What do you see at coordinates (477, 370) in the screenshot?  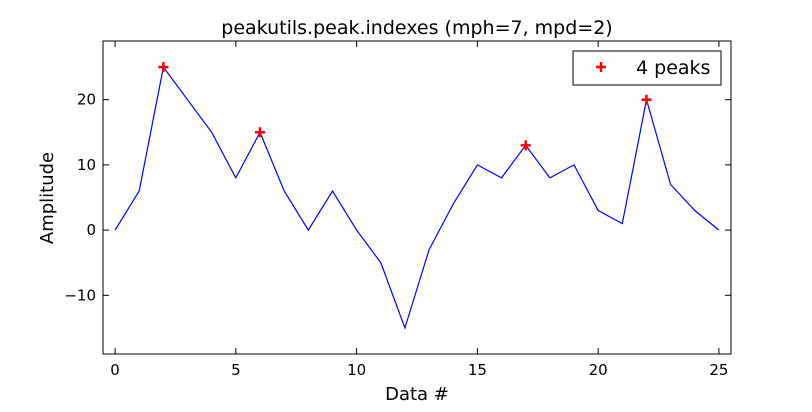 I see `x-tick-label: 15` at bounding box center [477, 370].